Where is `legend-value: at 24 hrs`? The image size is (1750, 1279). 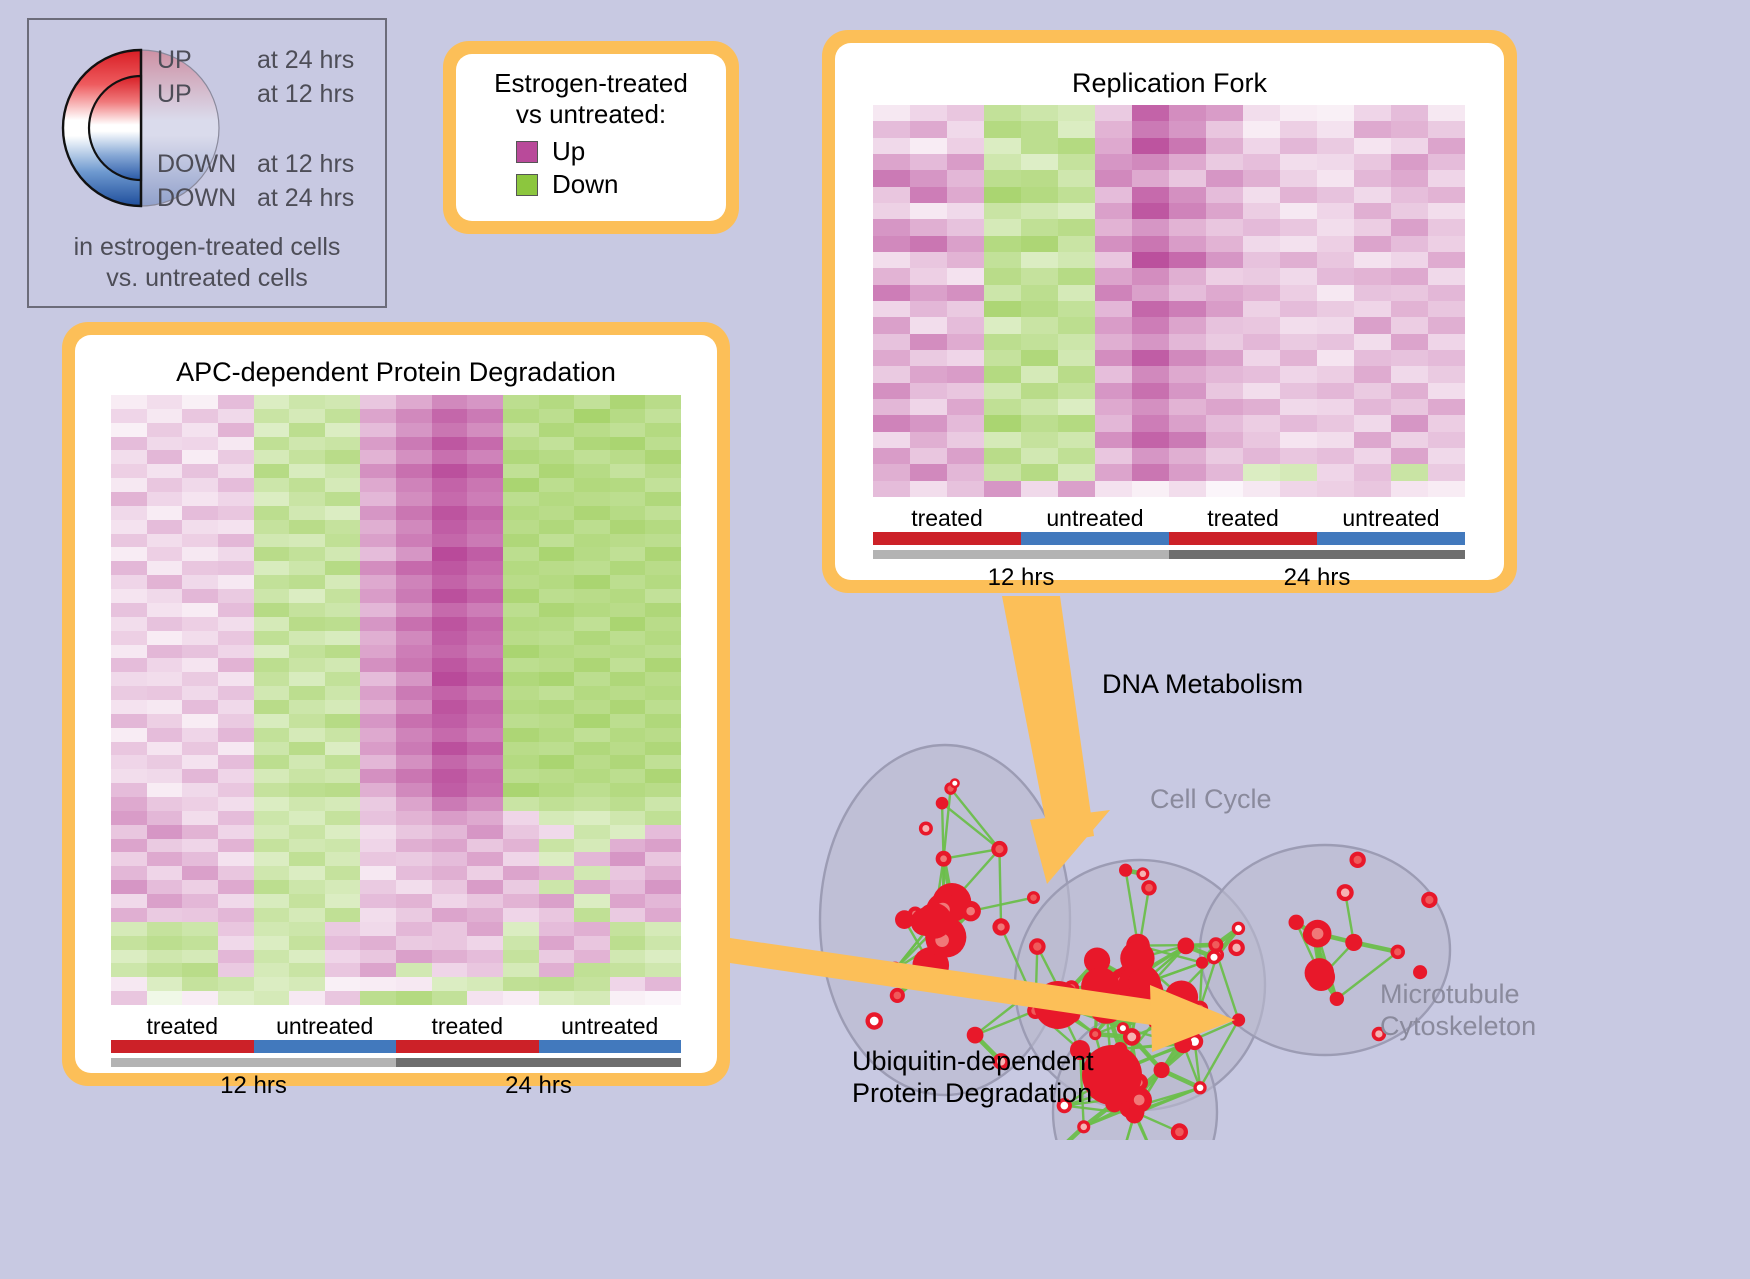
legend-value: at 24 hrs is located at coordinates (306, 60).